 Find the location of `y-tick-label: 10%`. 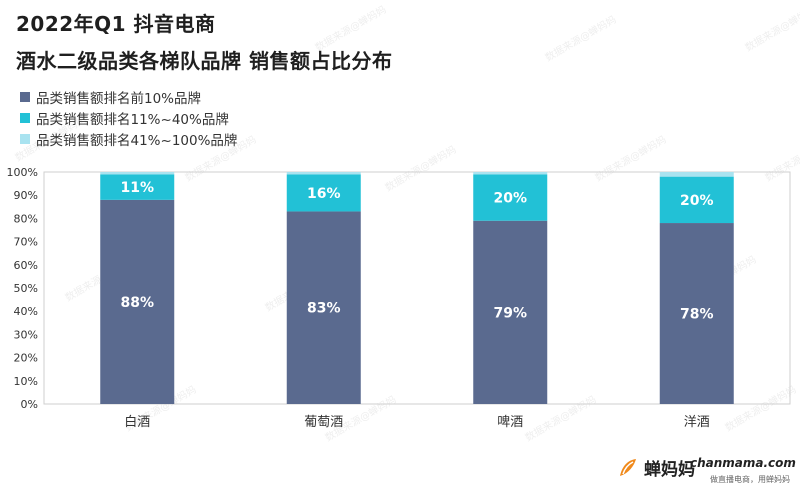

y-tick-label: 10% is located at coordinates (26, 381).